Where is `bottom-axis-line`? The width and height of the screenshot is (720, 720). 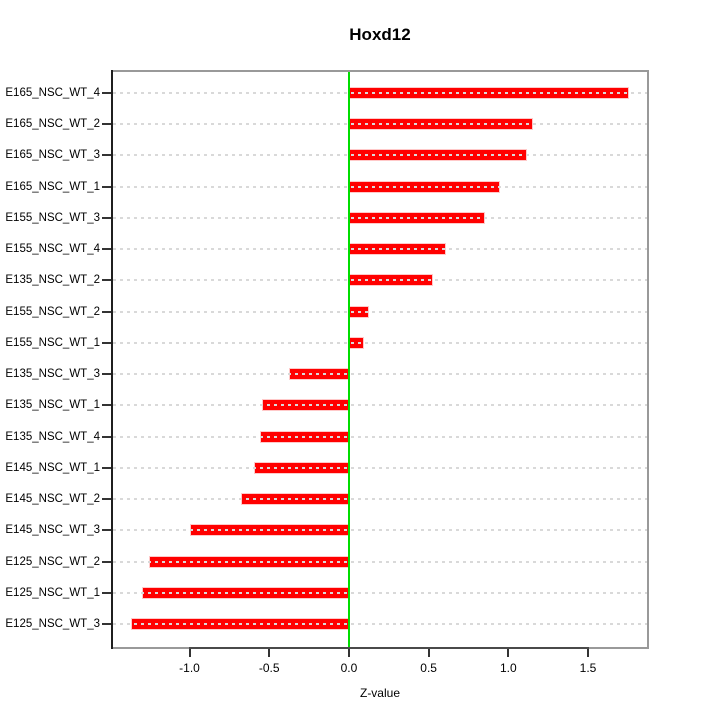
bottom-axis-line is located at coordinates (388, 648).